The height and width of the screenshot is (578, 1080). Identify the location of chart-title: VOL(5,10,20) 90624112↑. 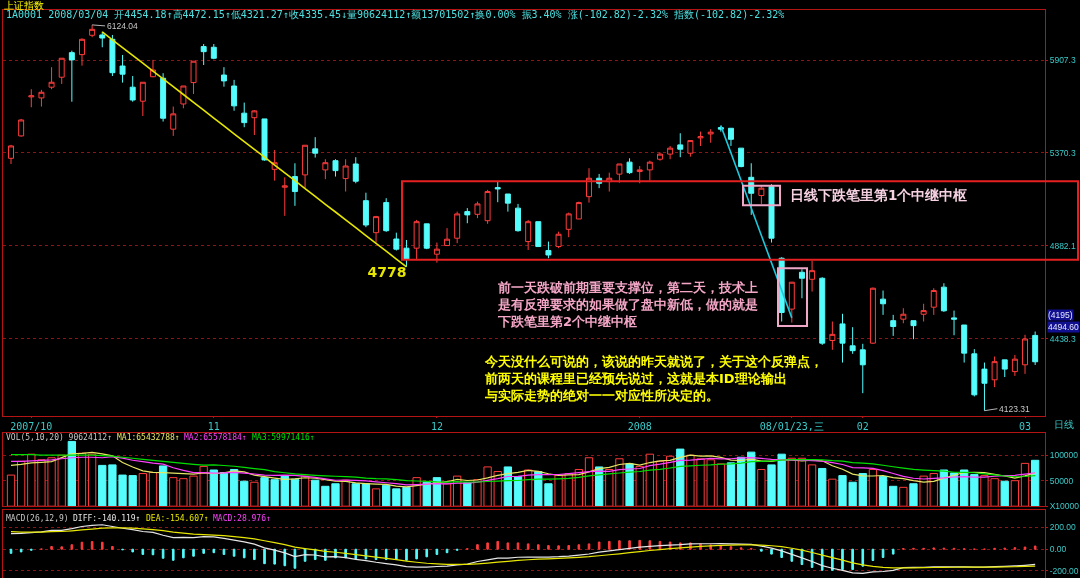
(59, 437).